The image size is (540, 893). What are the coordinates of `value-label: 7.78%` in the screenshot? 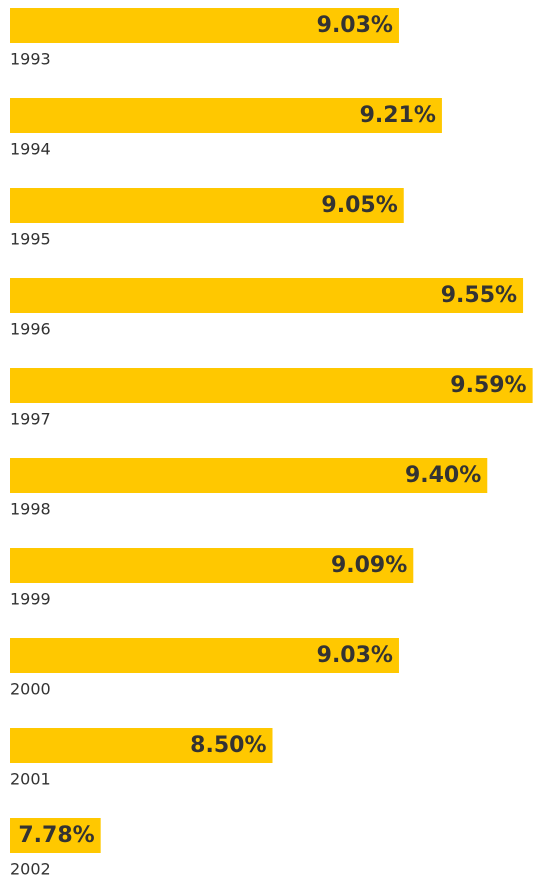 It's located at (56, 835).